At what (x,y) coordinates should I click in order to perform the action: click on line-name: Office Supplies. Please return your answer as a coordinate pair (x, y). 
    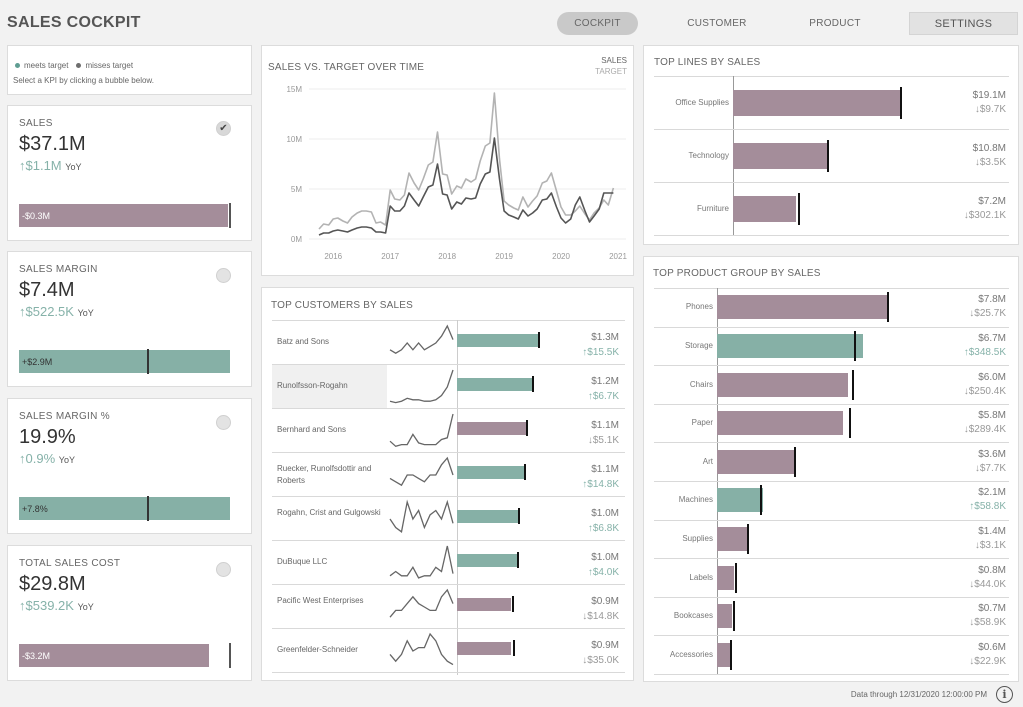
    Looking at the image, I should click on (702, 102).